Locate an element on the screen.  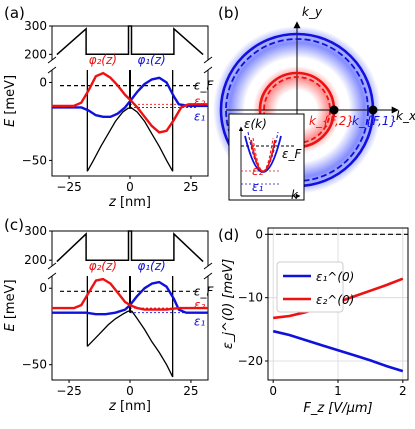
legend-label-eps2: ε₂^(0) is located at coordinates (335, 300).